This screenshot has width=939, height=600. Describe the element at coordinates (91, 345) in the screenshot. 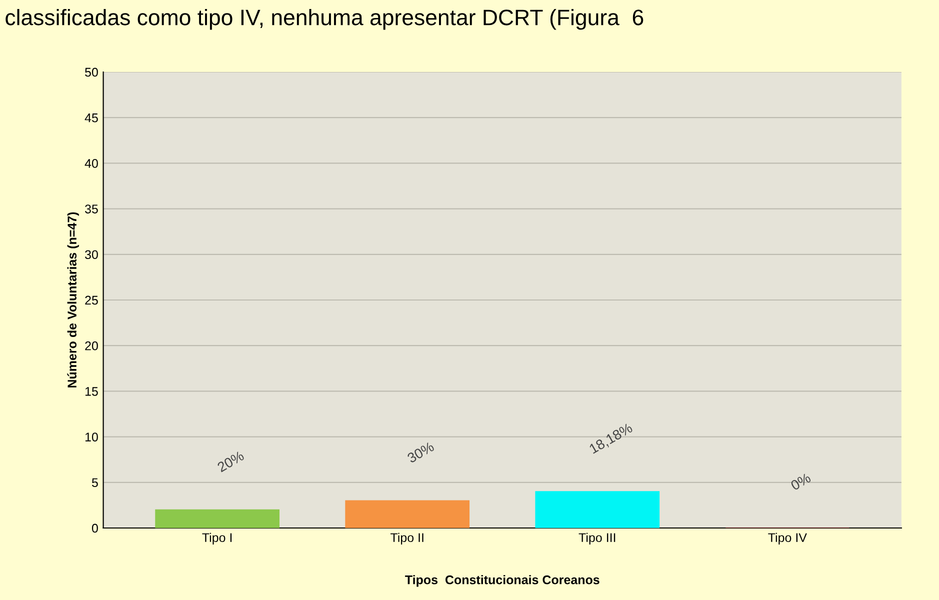

I see `y-tick-label: 20` at that location.